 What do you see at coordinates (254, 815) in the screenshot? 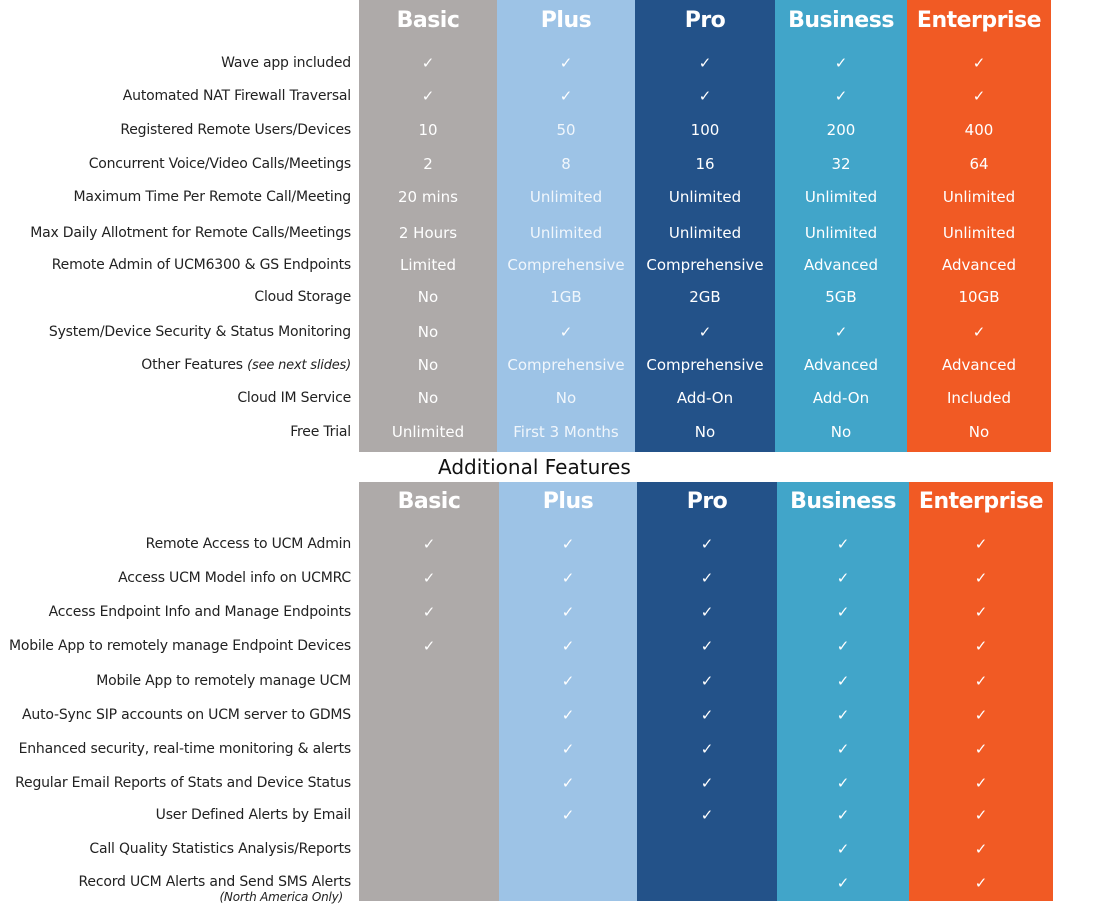
I see `feature-label: User Defined Alerts by Email` at bounding box center [254, 815].